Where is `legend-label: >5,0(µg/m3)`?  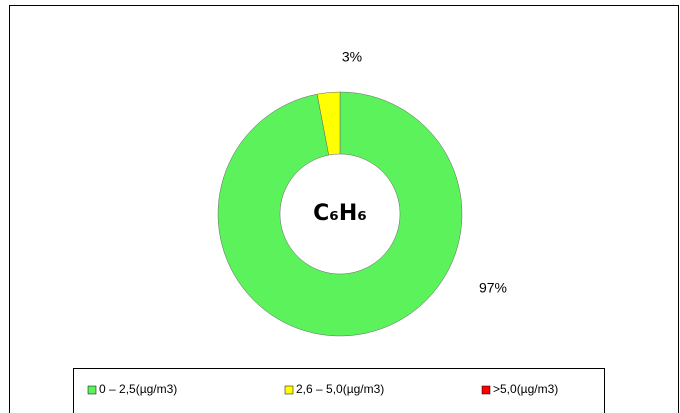 legend-label: >5,0(µg/m3) is located at coordinates (525, 389).